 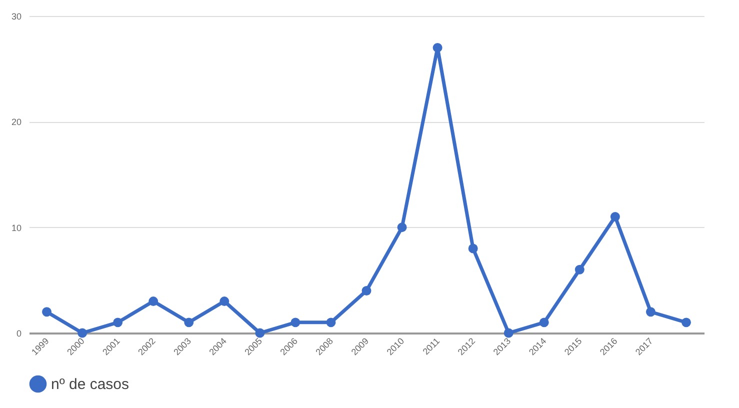 I want to click on y-tick-label: 10, so click(x=16, y=227).